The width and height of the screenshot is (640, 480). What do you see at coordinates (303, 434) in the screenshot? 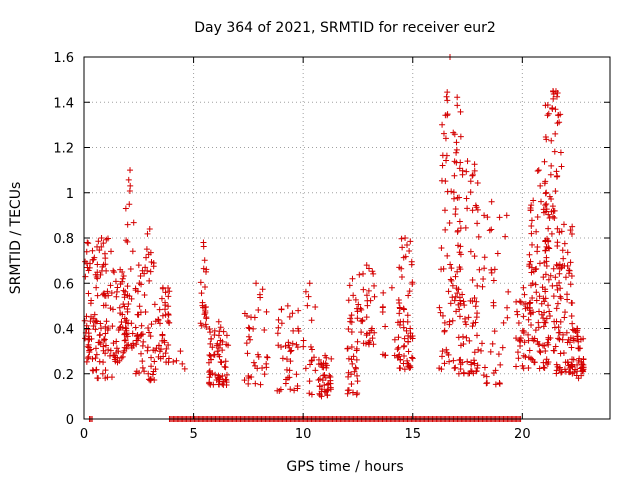
I see `x-tick-label: 10` at bounding box center [303, 434].